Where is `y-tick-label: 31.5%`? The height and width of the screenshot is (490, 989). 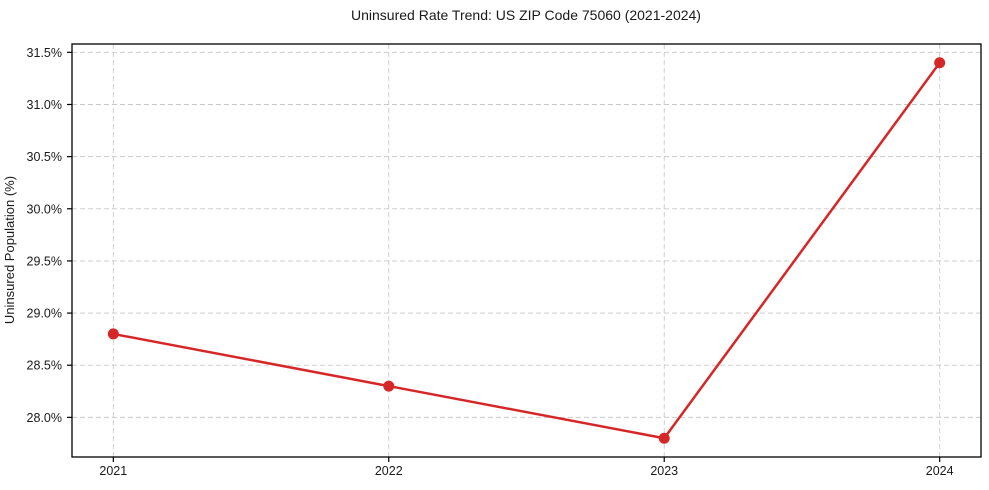
y-tick-label: 31.5% is located at coordinates (44, 53).